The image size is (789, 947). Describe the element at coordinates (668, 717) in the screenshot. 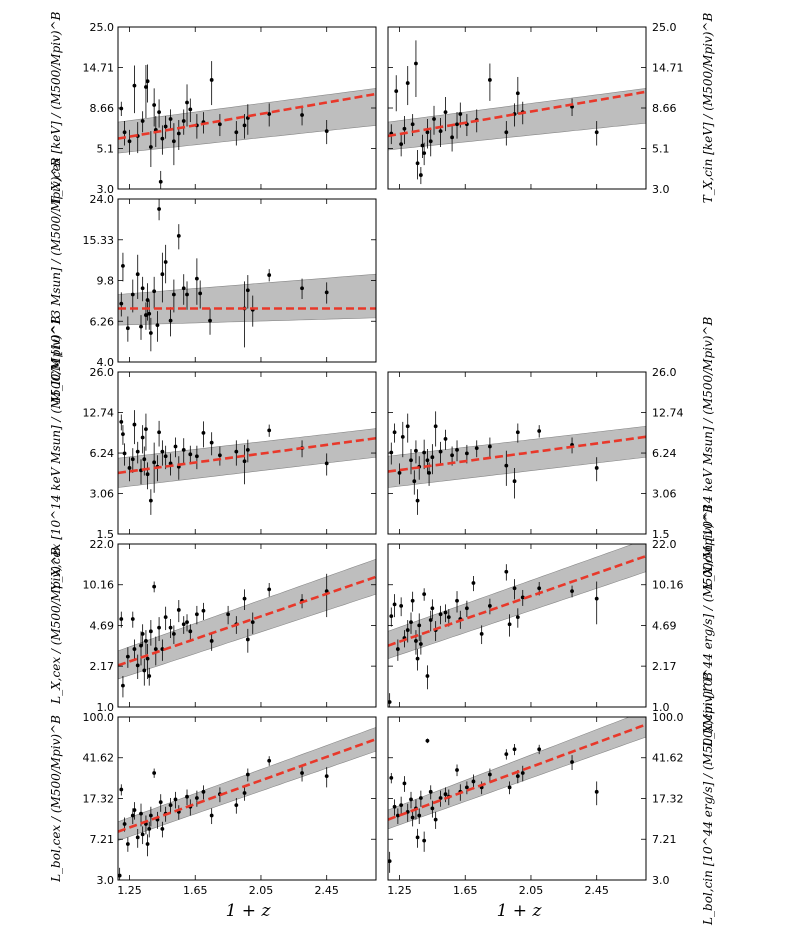

I see `y-tick-label: 100.0` at that location.